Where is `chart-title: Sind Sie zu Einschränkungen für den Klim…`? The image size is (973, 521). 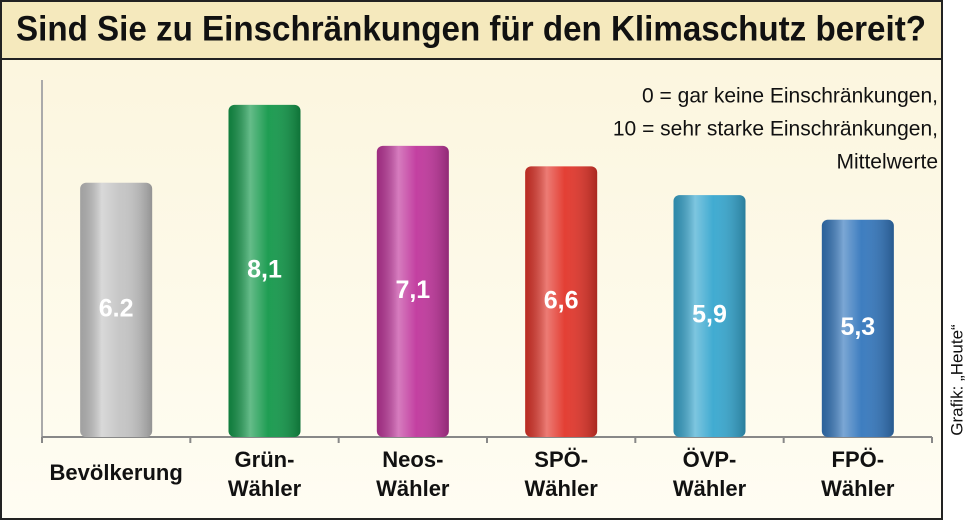 chart-title: Sind Sie zu Einschränkungen für den Klim… is located at coordinates (471, 28).